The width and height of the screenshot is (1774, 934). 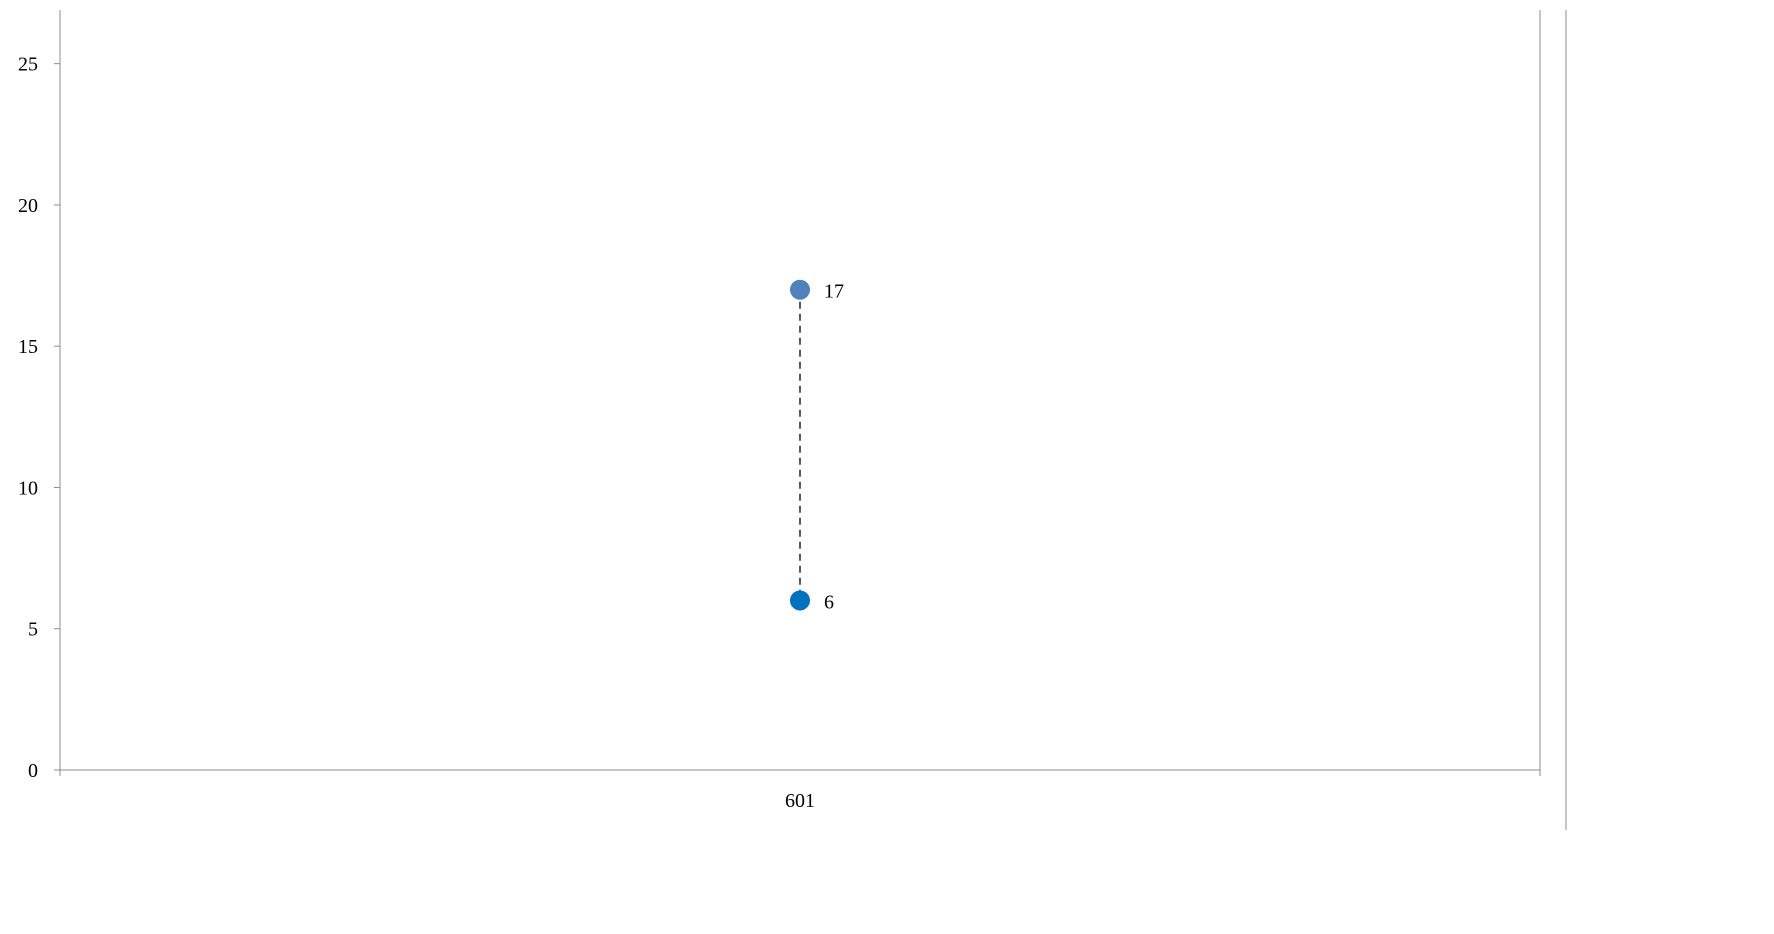 I want to click on data-label-series-1: 17, so click(x=834, y=292).